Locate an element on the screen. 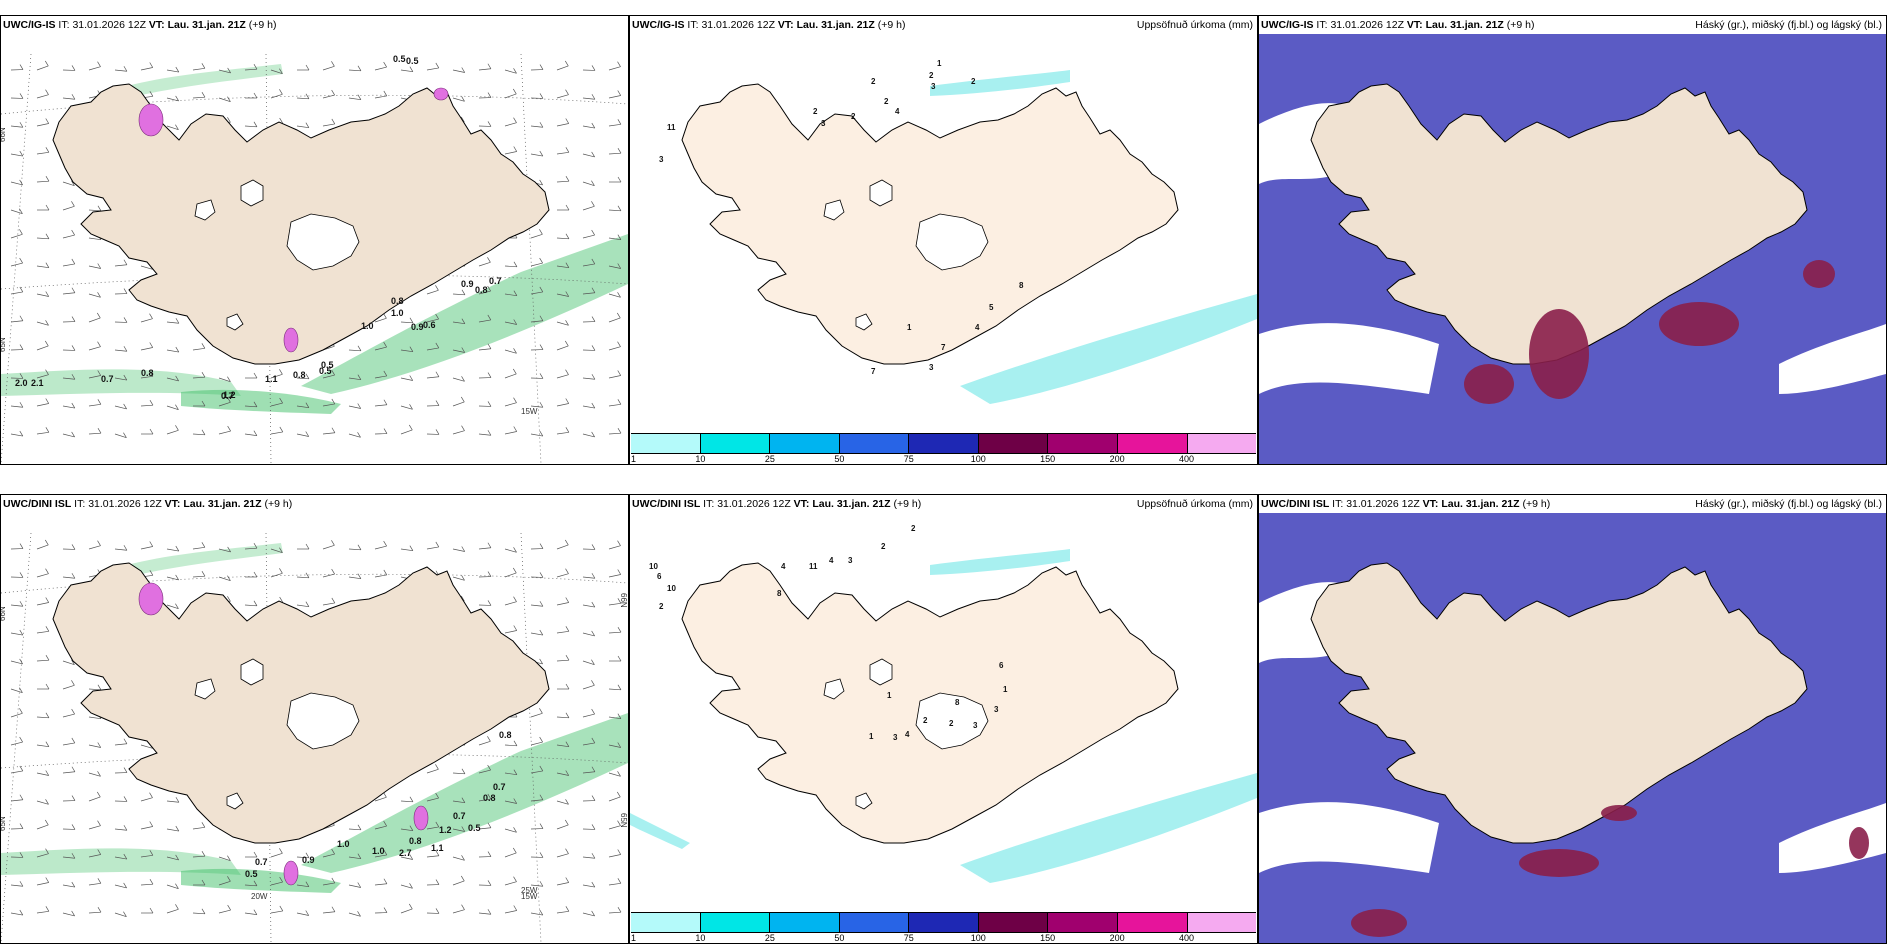 The width and height of the screenshot is (1900, 950). cloud-gap is located at coordinates (1832, 359).